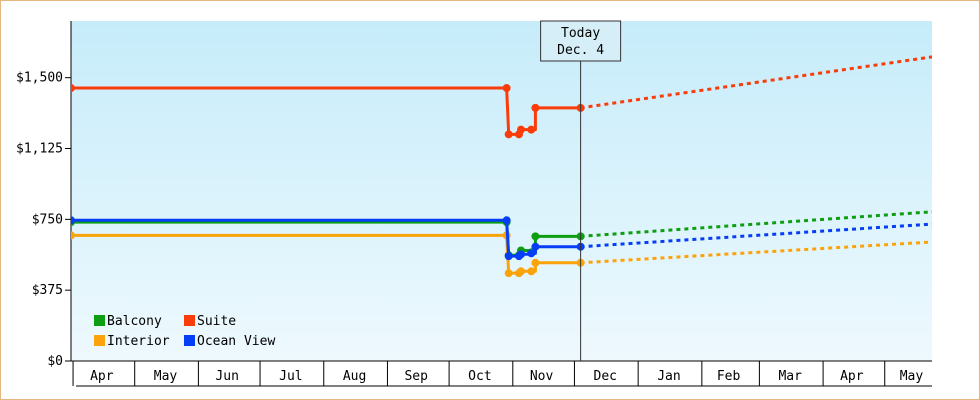  What do you see at coordinates (236, 341) in the screenshot?
I see `legend-label-ocean-view: Ocean View` at bounding box center [236, 341].